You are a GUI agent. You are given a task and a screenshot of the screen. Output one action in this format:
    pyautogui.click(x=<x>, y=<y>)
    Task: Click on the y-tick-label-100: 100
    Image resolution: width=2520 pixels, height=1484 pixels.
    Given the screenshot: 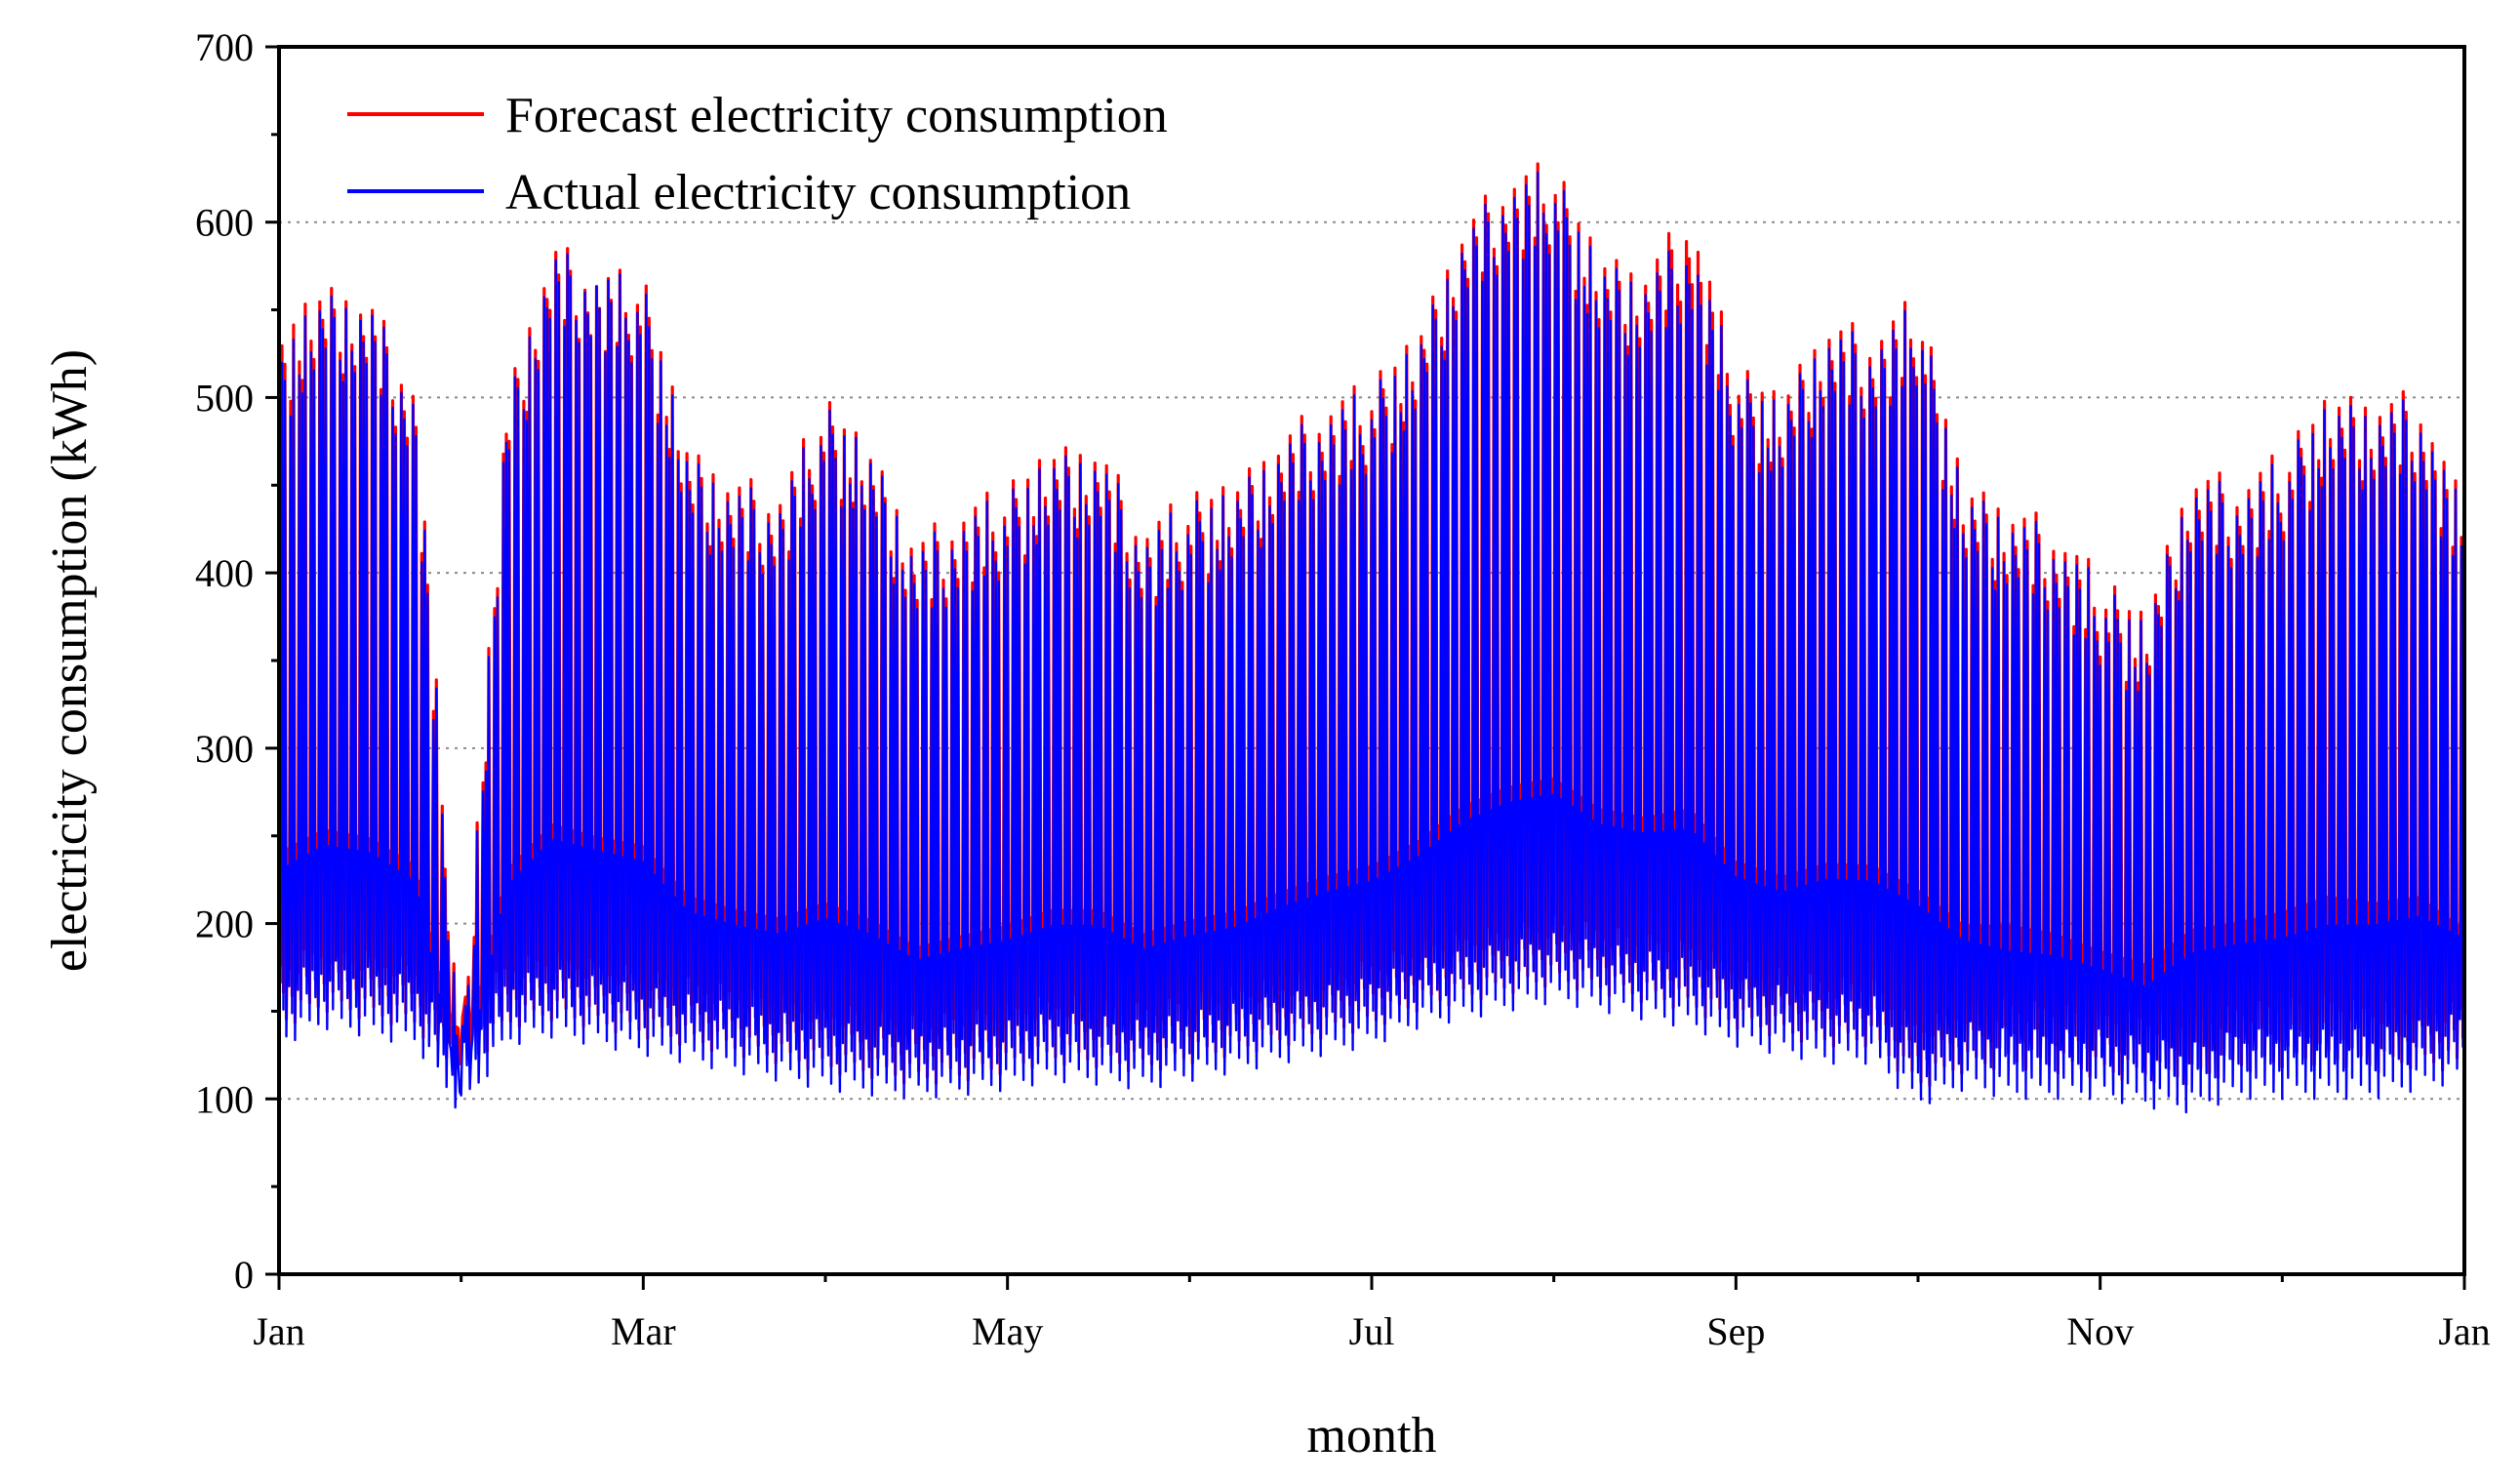 What is the action you would take?
    pyautogui.click(x=224, y=1099)
    